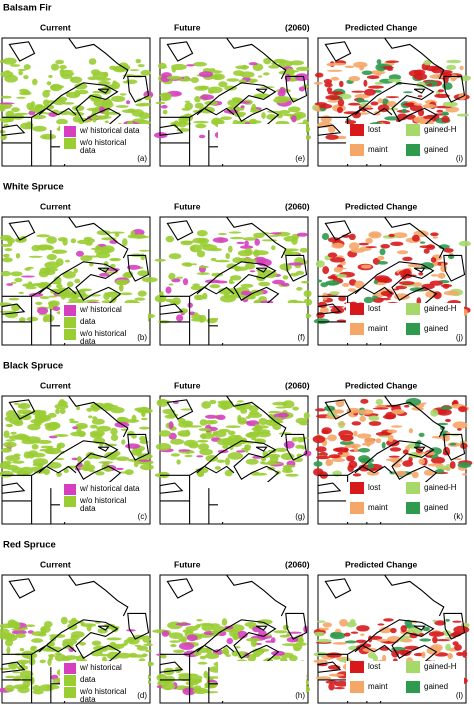  I want to click on legend-label: w/ historical, so click(100, 309).